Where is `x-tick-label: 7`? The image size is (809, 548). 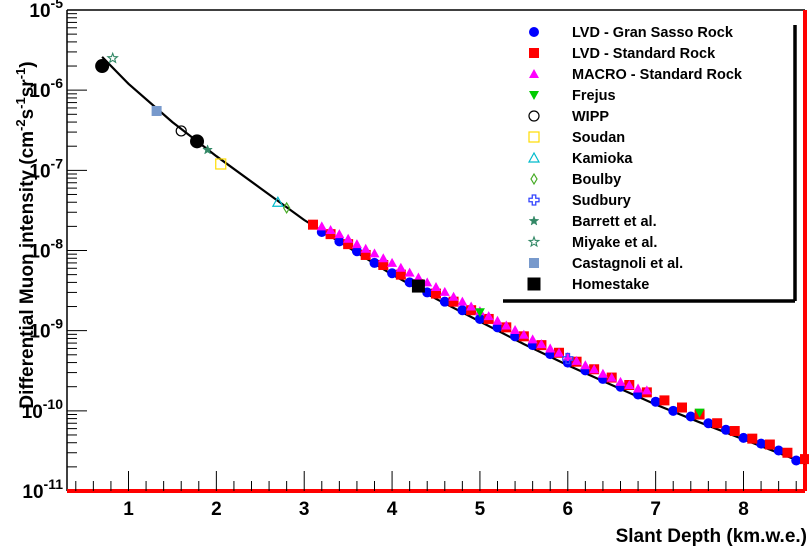
x-tick-label: 7 is located at coordinates (655, 509).